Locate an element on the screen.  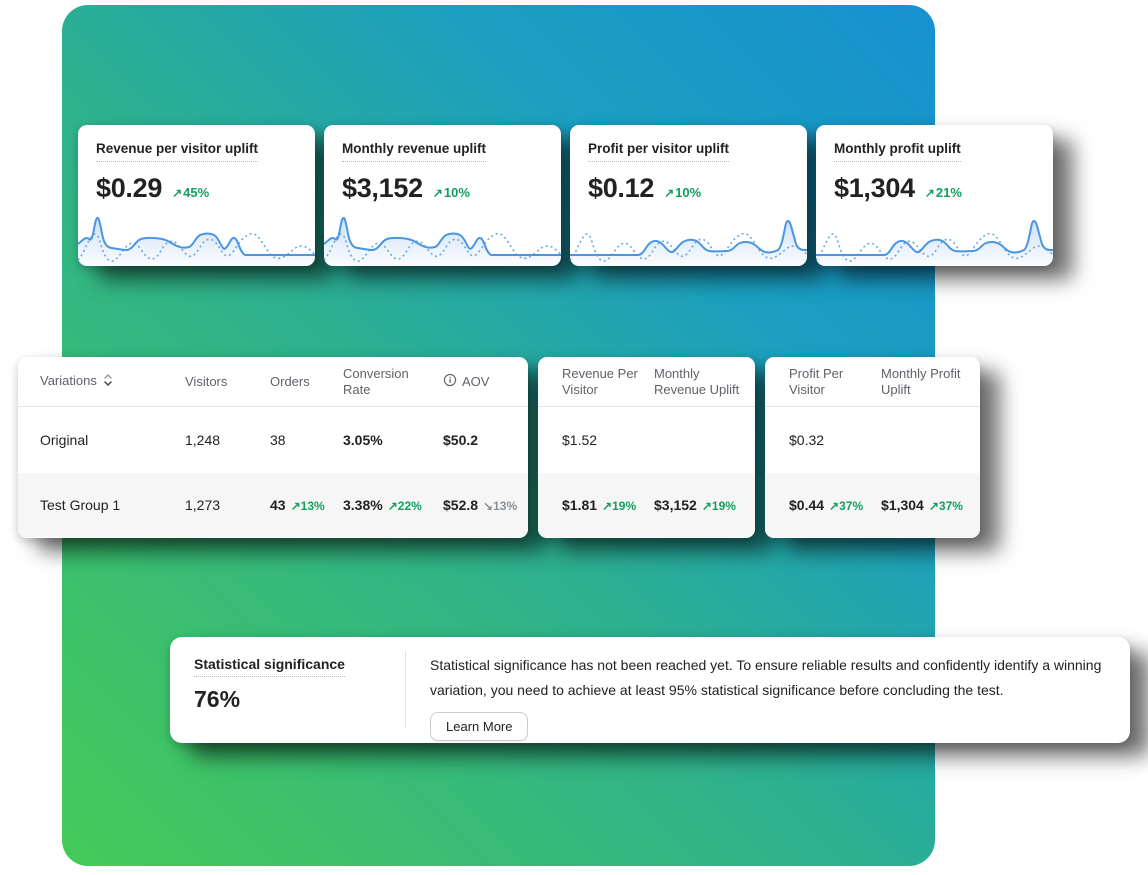
column-header-visitors: Visitors is located at coordinates (206, 381).